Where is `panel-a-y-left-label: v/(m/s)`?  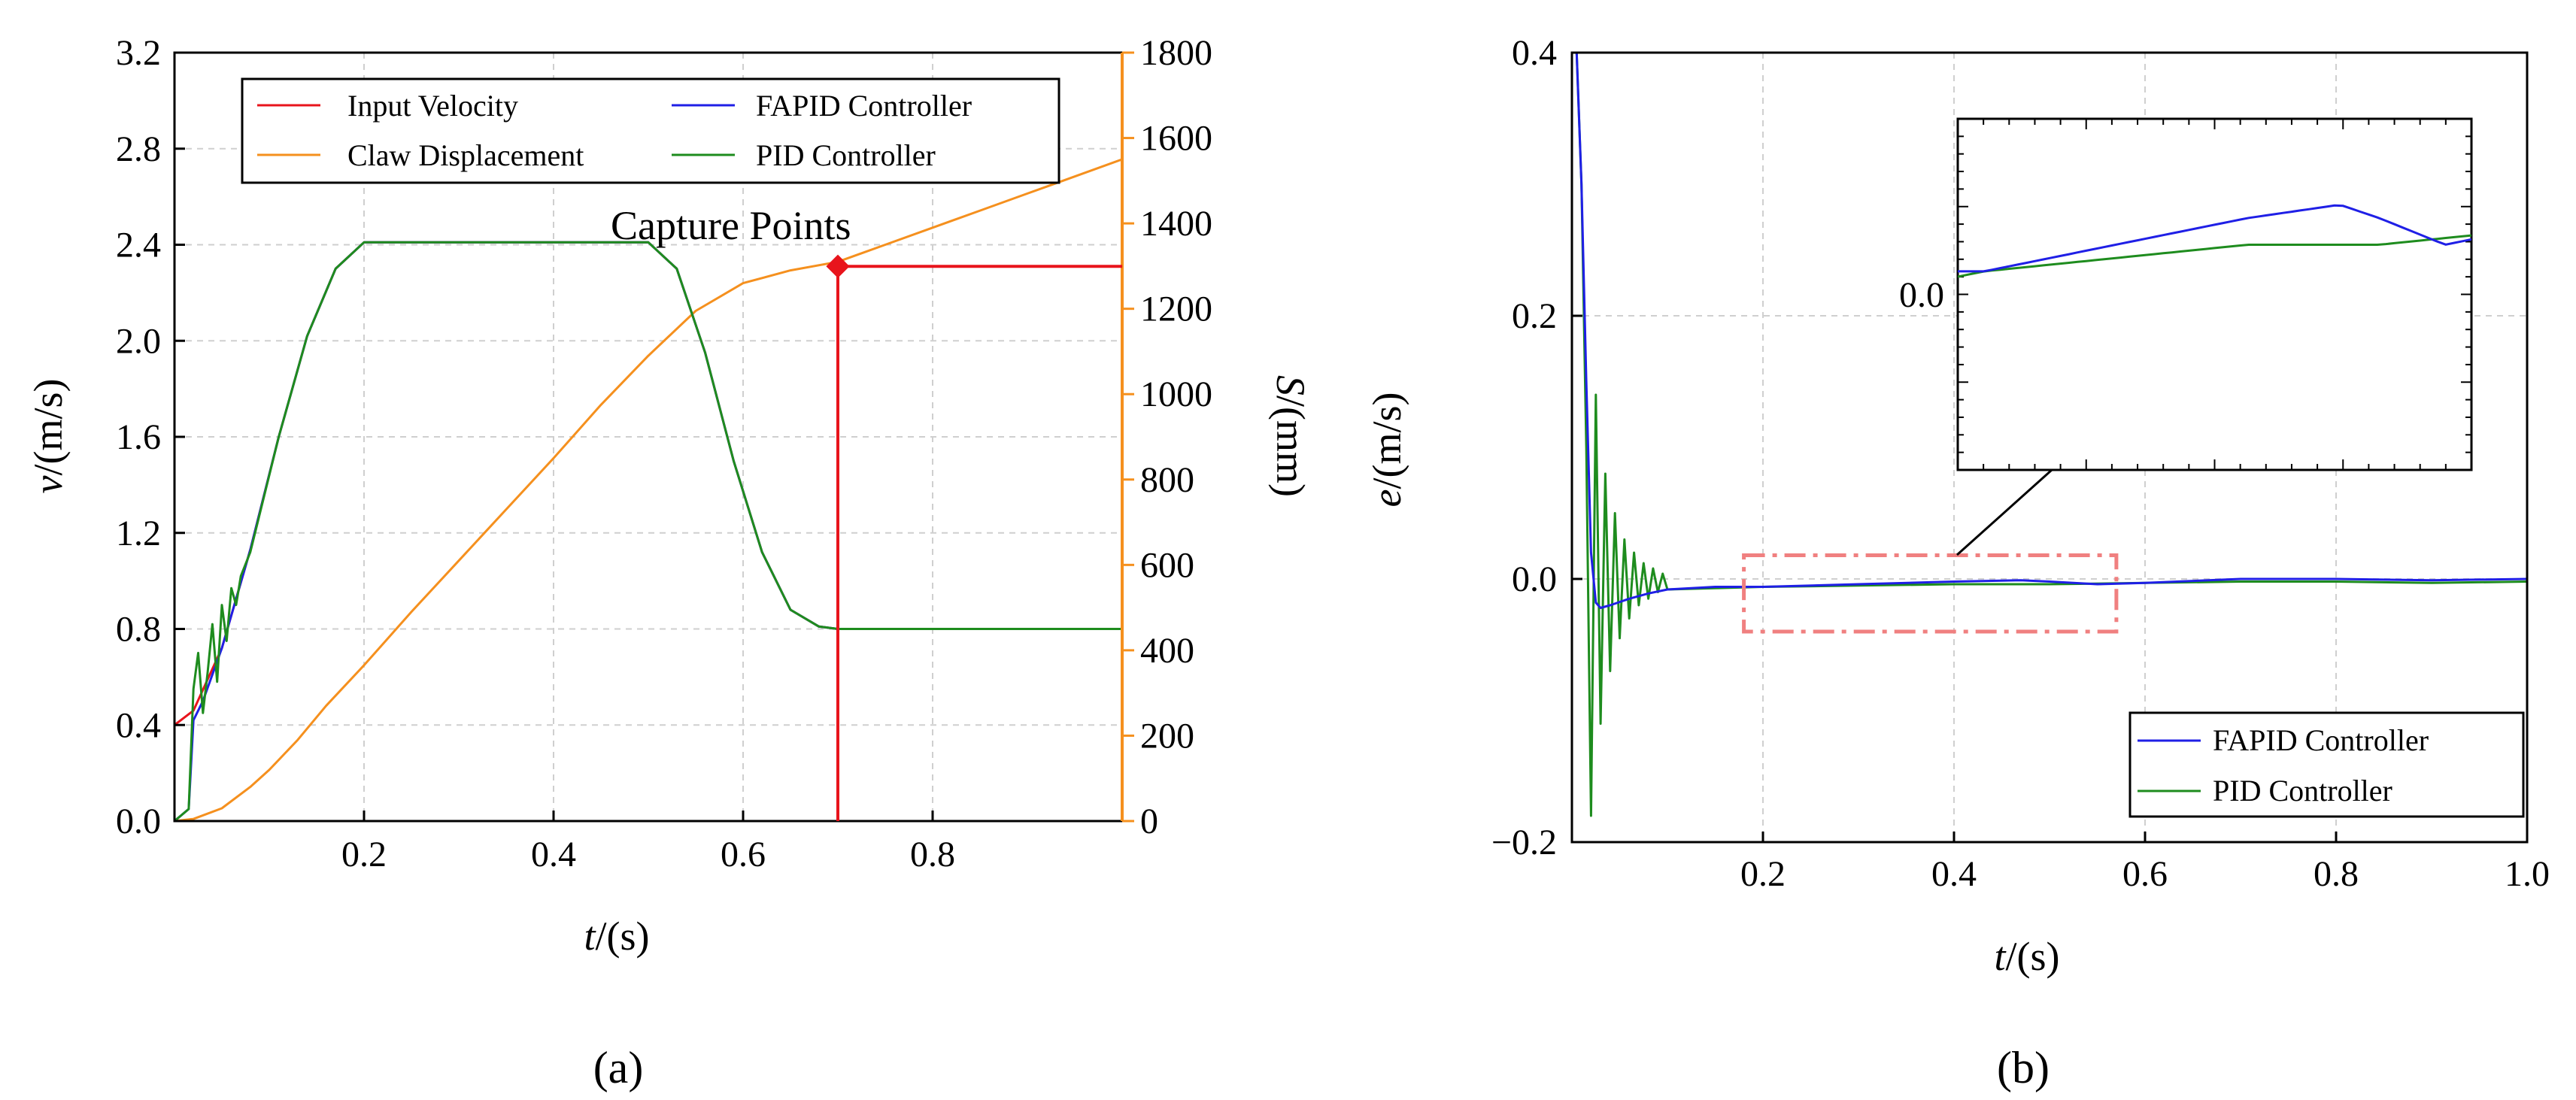 panel-a-y-left-label: v/(m/s) is located at coordinates (48, 437).